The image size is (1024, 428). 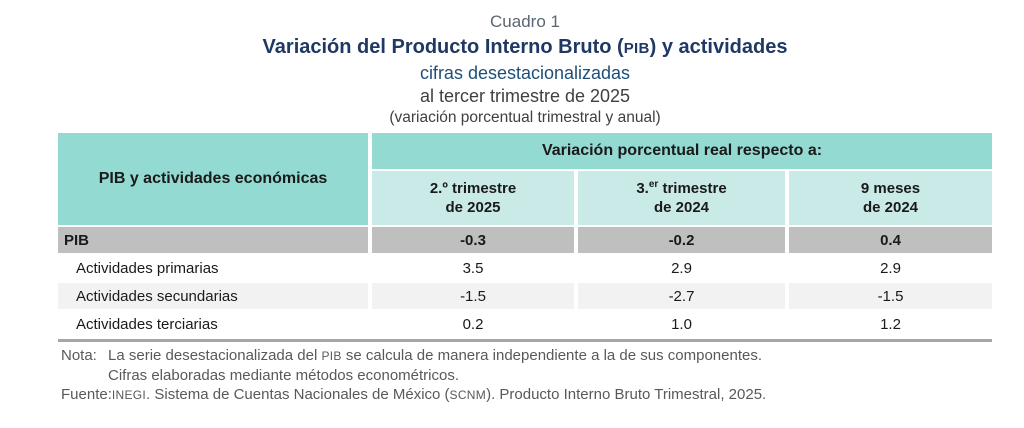 I want to click on column-header-q3-2024-line1-pre: 3., so click(x=642, y=188).